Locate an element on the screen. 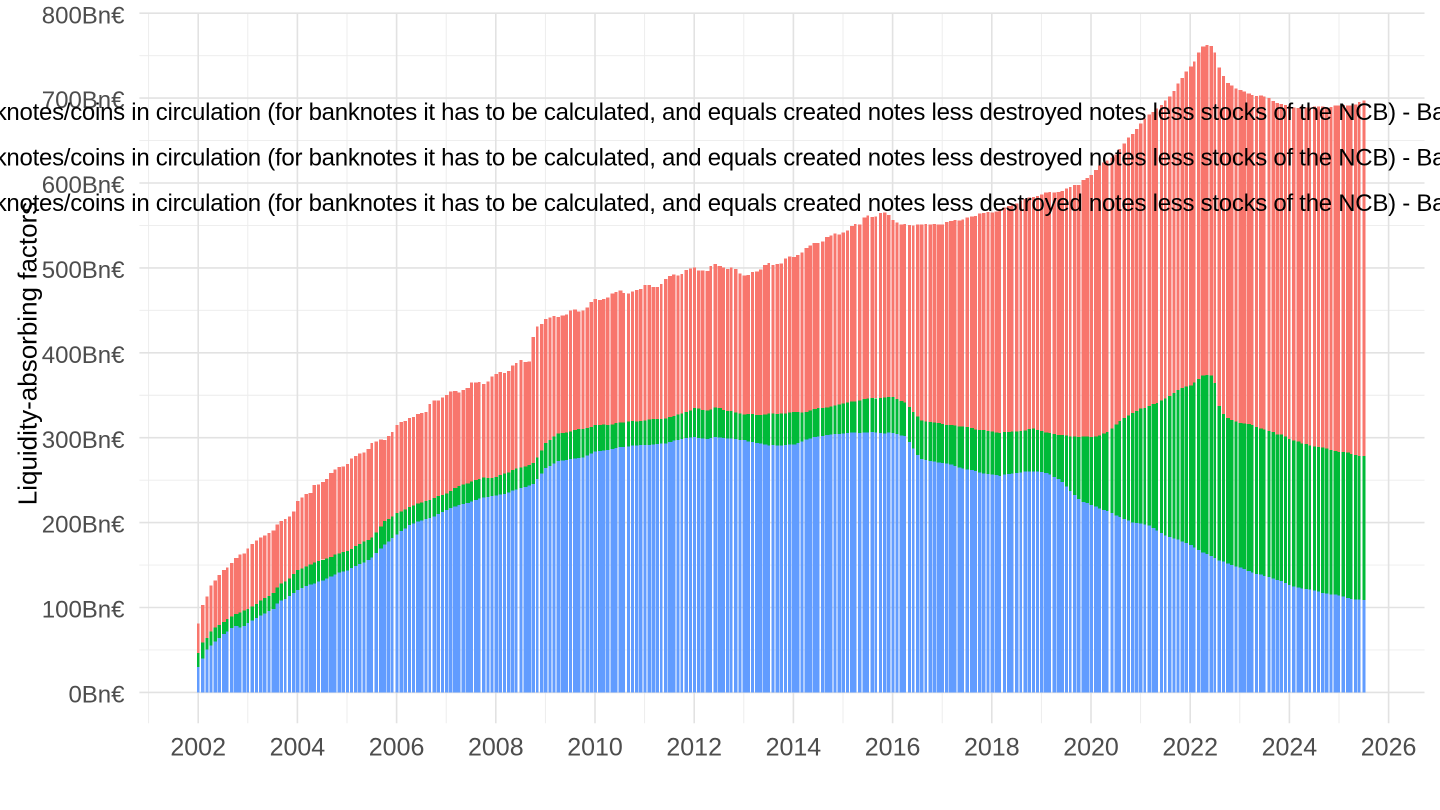 Image resolution: width=1440 pixels, height=810 pixels. svg-text: 300Bn€ is located at coordinates (83, 440).